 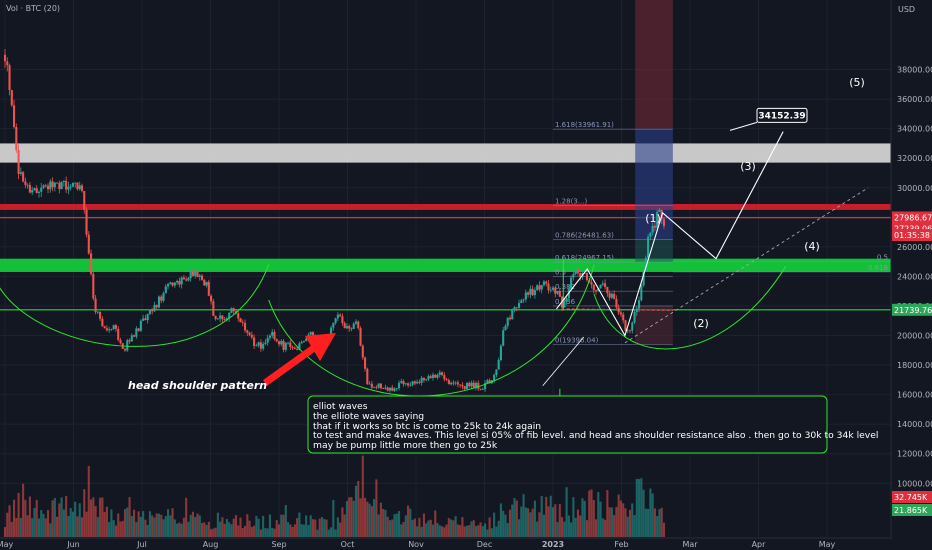 What do you see at coordinates (431, 330) in the screenshot?
I see `head-arc` at bounding box center [431, 330].